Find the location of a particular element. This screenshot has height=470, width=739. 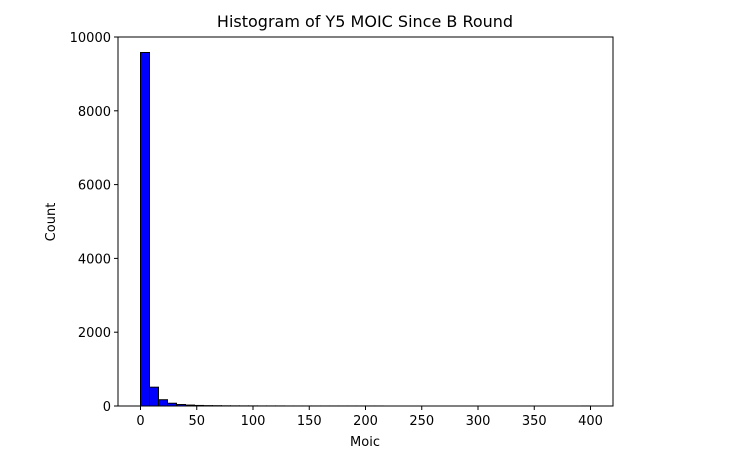

y-tick-label: 8000 is located at coordinates (94, 112).